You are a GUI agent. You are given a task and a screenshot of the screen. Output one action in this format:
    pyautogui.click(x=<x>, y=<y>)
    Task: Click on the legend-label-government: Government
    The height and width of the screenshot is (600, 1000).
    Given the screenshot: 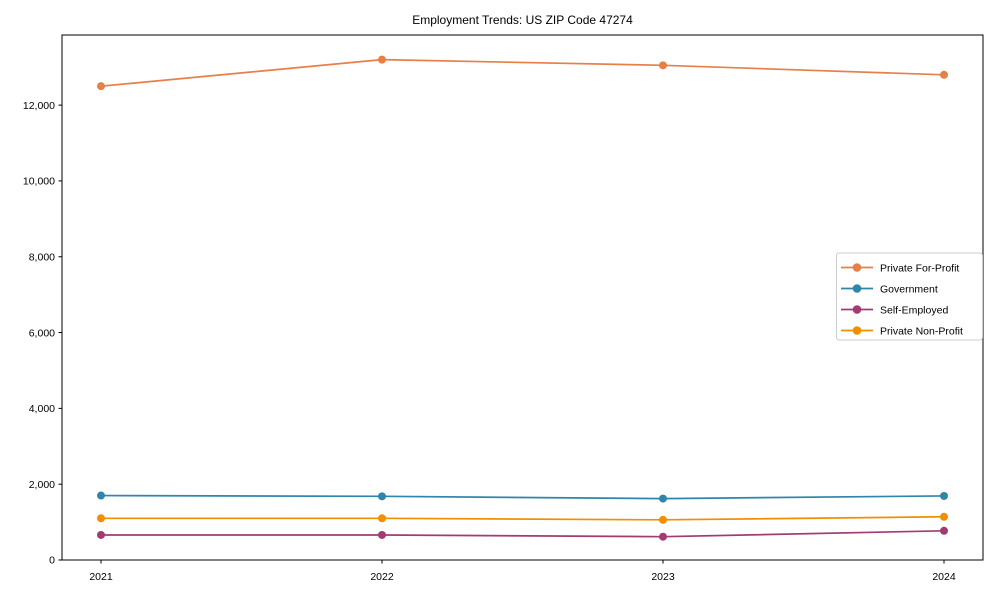 What is the action you would take?
    pyautogui.click(x=909, y=289)
    